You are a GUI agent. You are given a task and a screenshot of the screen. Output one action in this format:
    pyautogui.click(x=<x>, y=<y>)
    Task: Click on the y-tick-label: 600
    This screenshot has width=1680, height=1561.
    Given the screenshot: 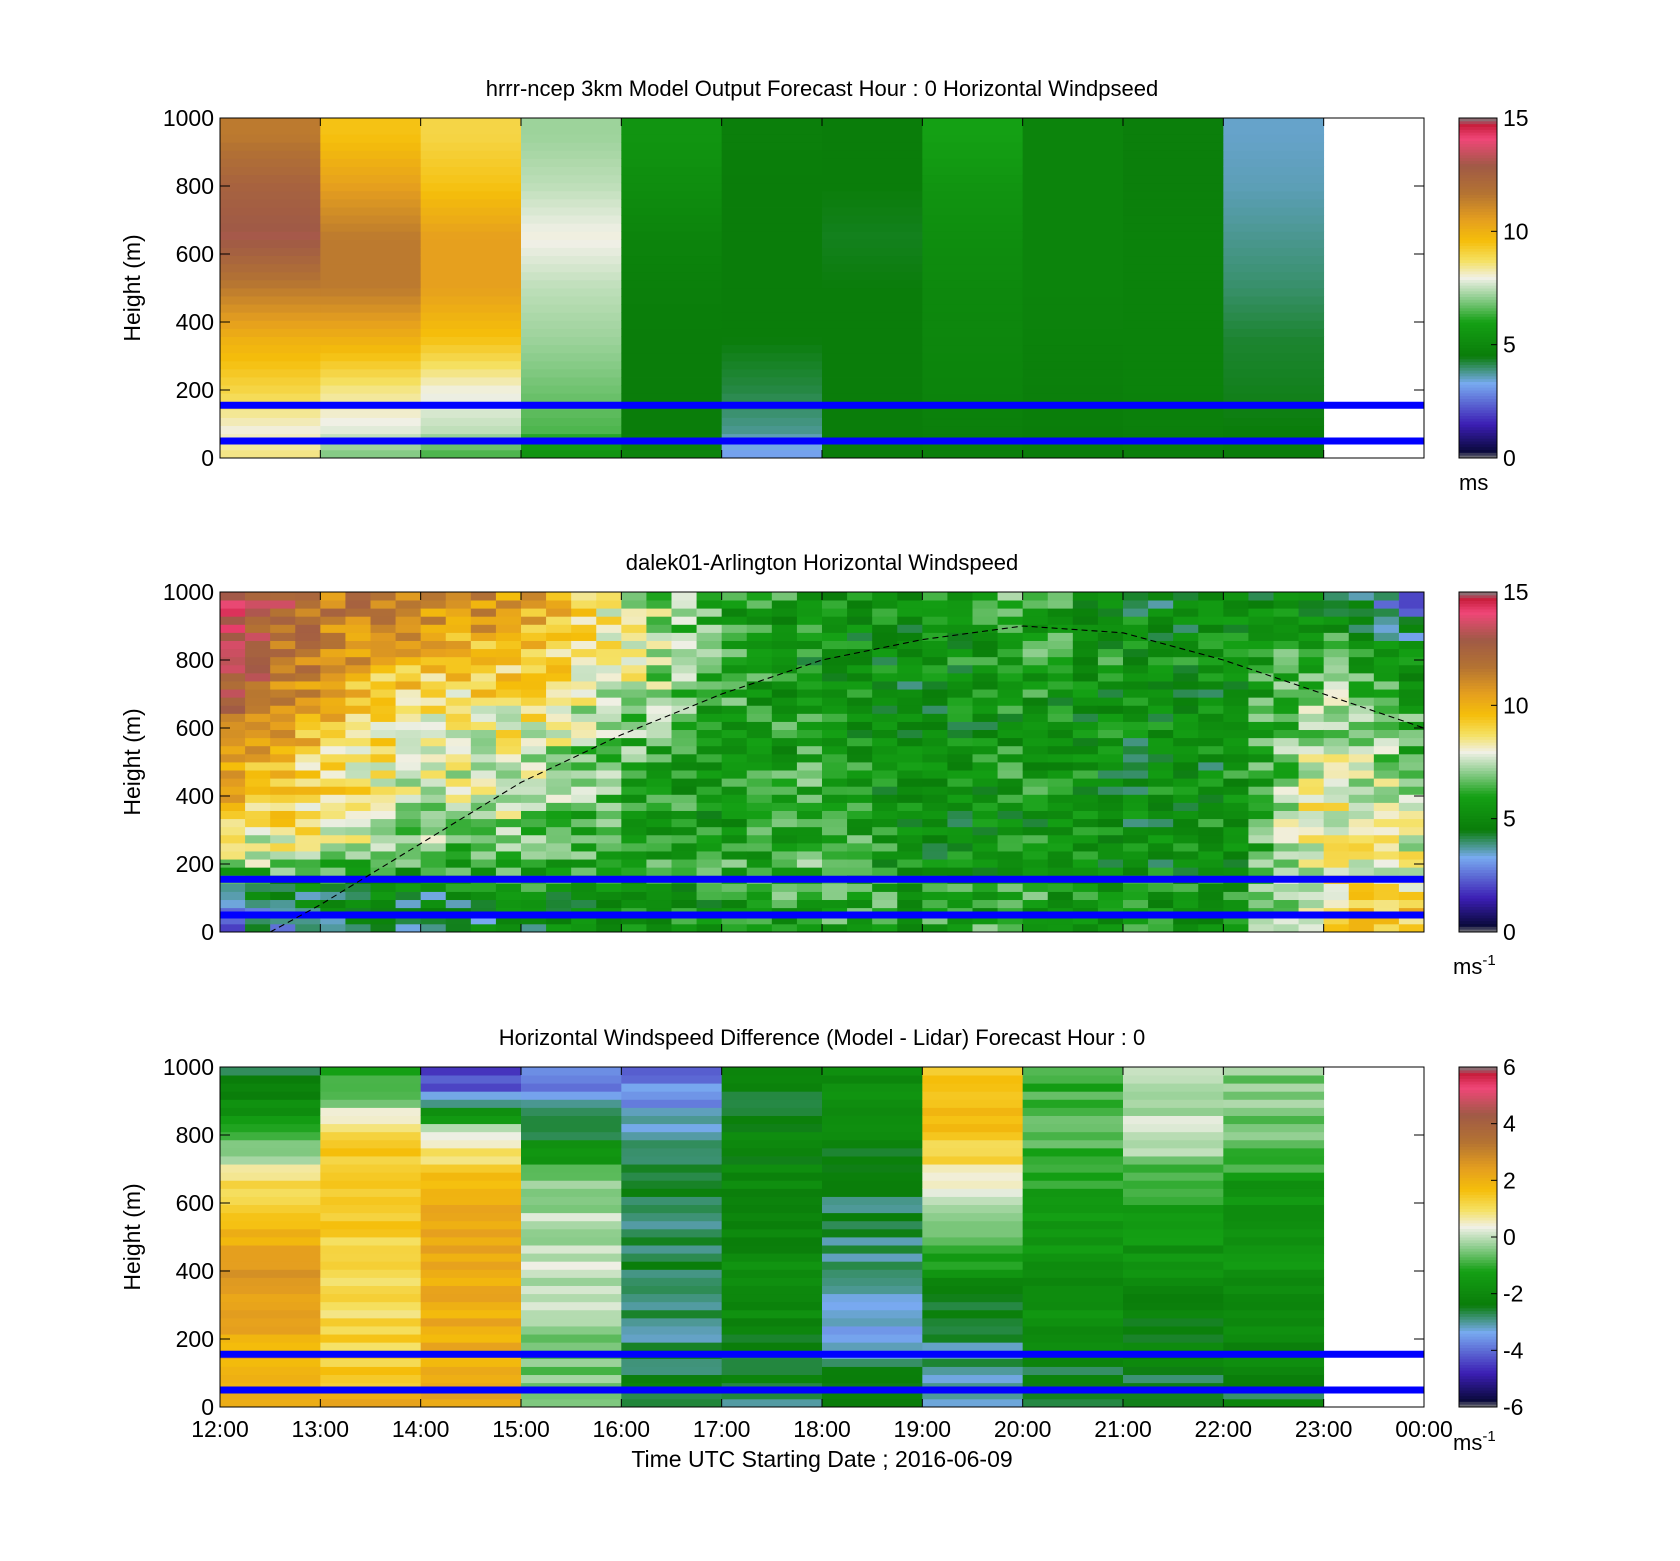 What is the action you would take?
    pyautogui.click(x=195, y=1203)
    